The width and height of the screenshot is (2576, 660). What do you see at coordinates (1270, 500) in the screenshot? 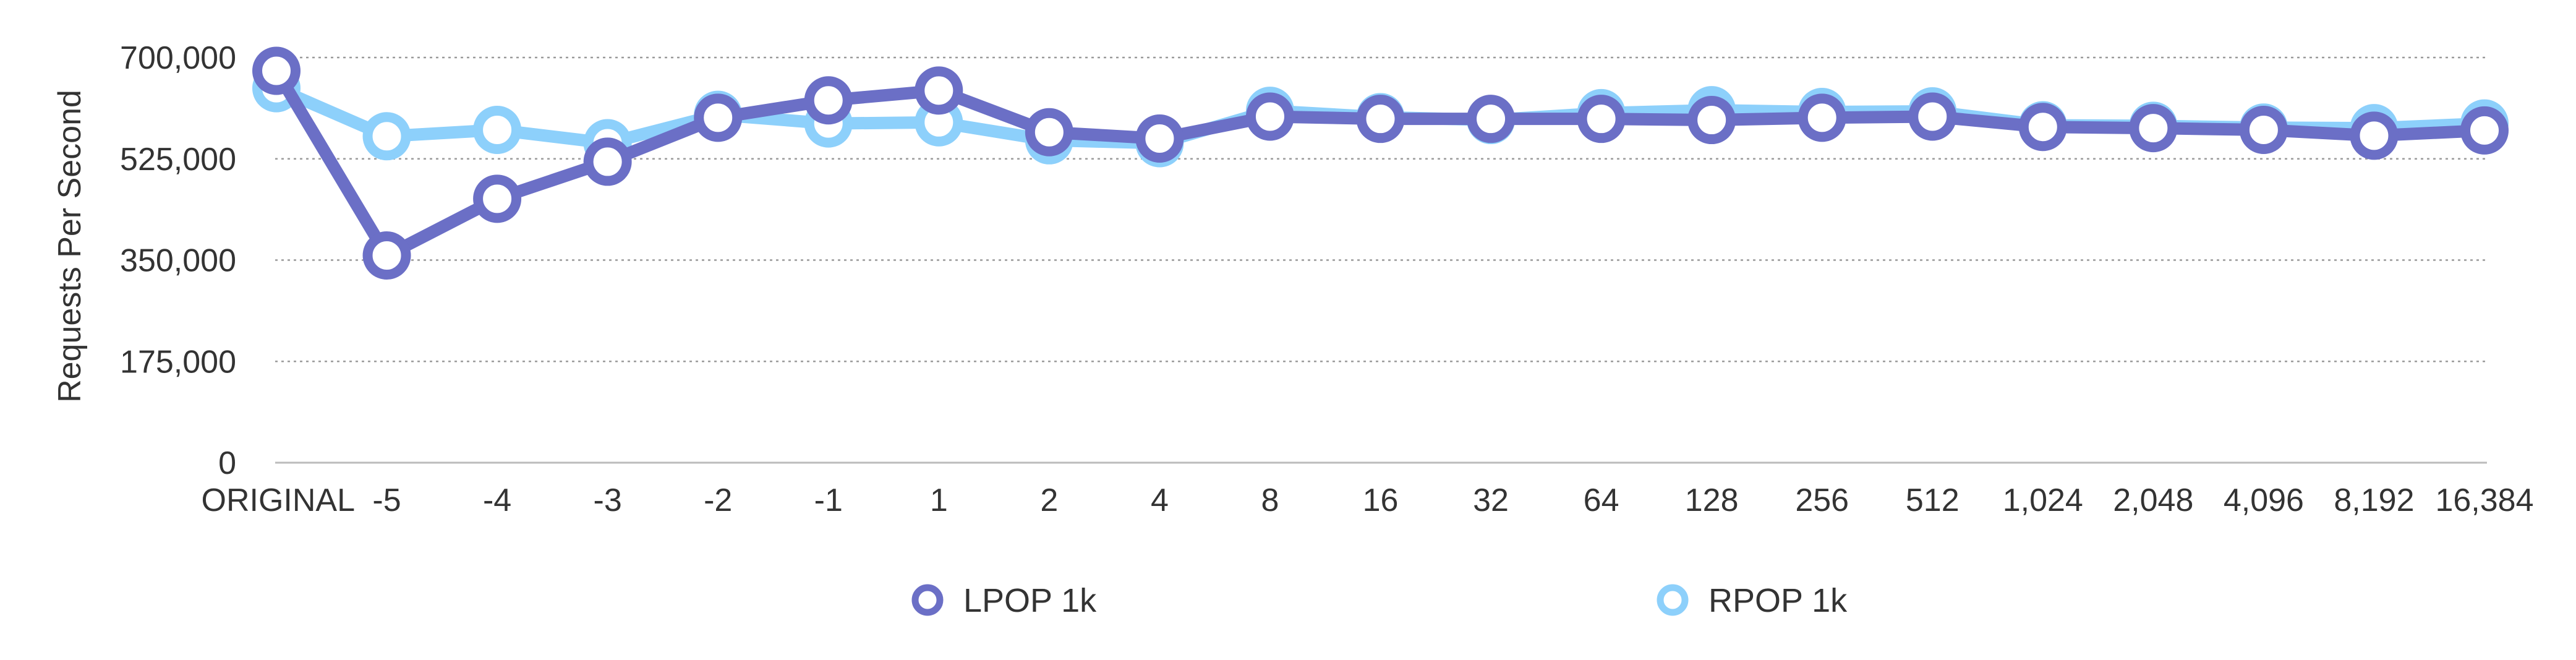
I see `x-tick-label: 8` at bounding box center [1270, 500].